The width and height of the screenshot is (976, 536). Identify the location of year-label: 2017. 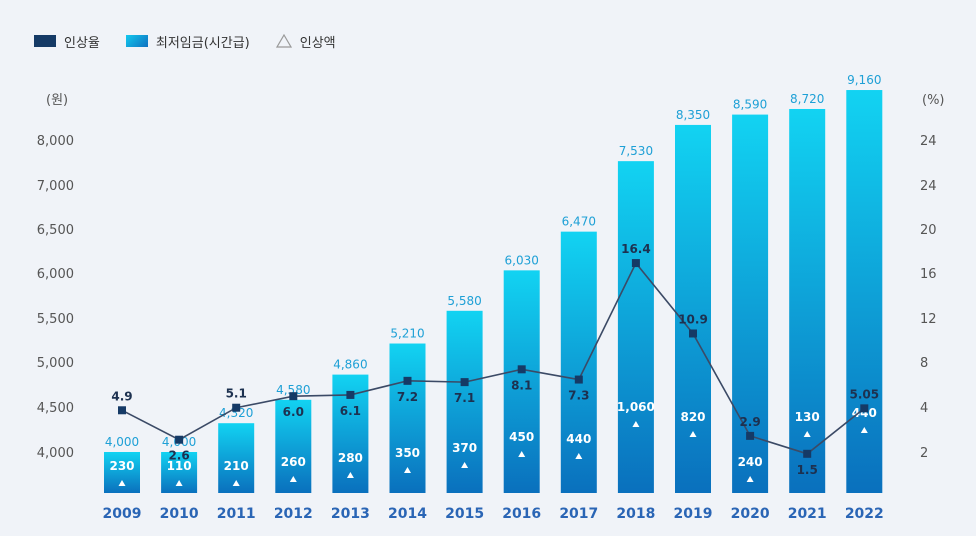
(578, 514).